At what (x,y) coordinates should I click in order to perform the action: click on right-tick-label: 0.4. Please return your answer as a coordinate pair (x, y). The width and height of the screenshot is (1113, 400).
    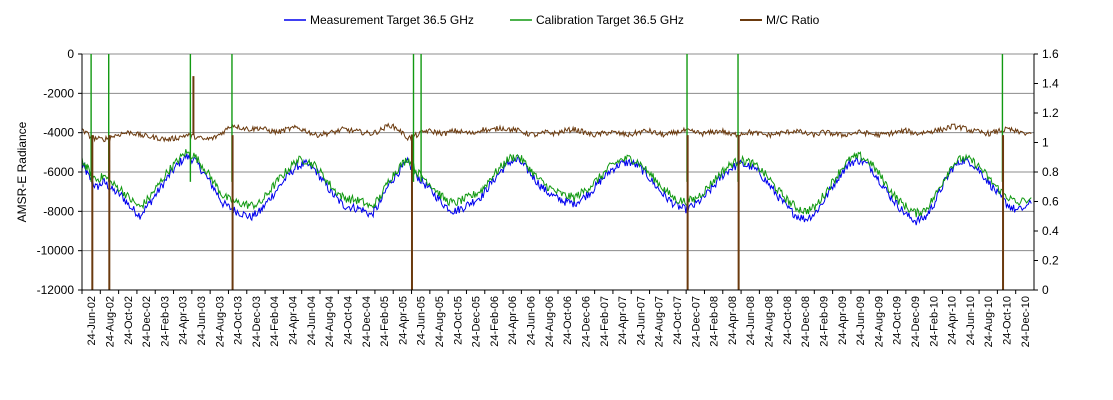
    Looking at the image, I should click on (1050, 231).